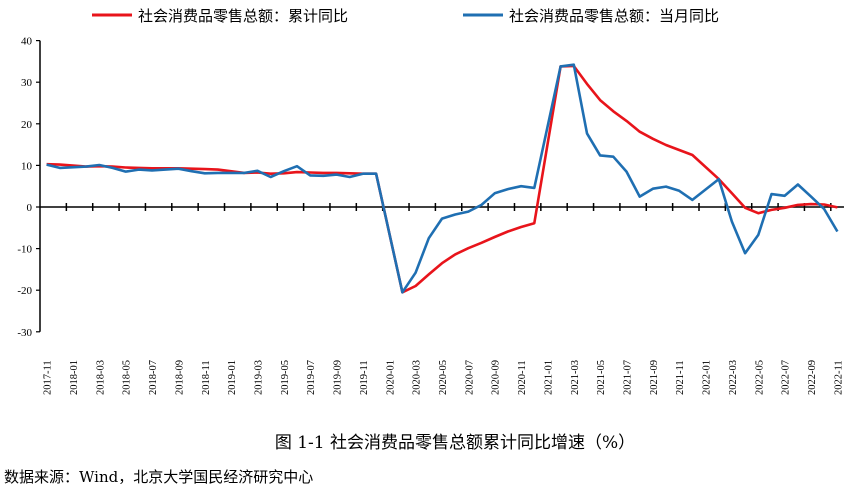  I want to click on x-tick-label: 2018-05, so click(127, 377).